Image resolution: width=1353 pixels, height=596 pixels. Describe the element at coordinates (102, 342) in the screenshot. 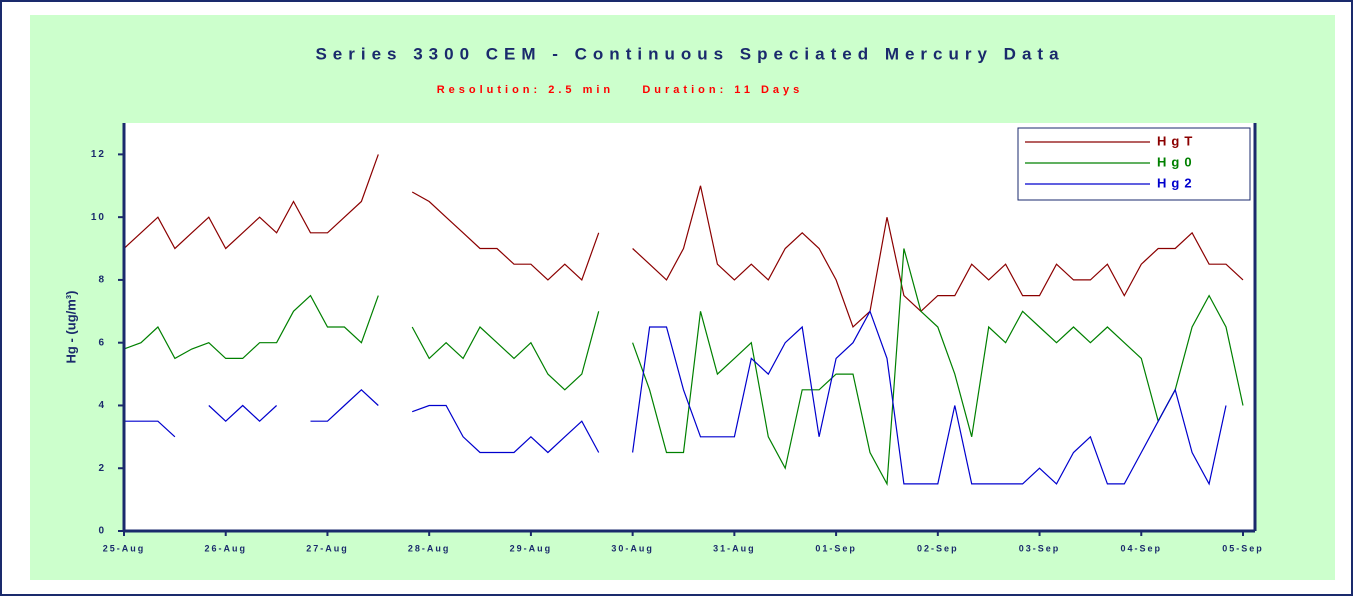

I see `y-tick-label: 6` at that location.